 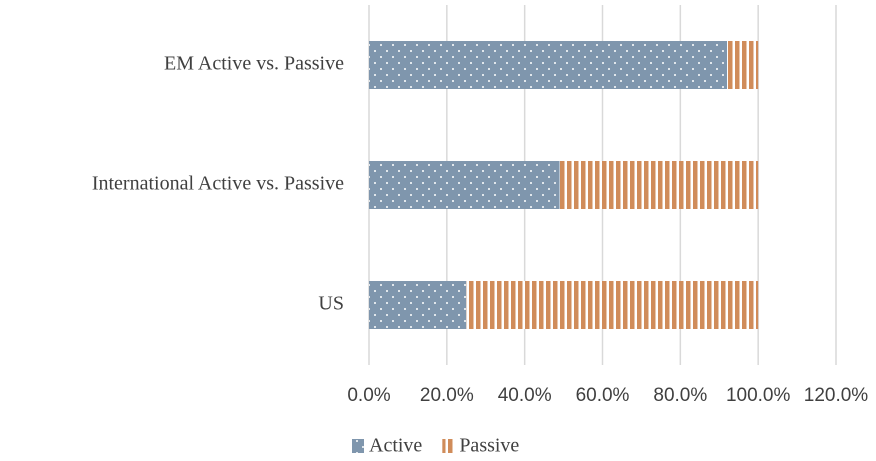 I want to click on x-tick-label: 100.0%, so click(x=758, y=395).